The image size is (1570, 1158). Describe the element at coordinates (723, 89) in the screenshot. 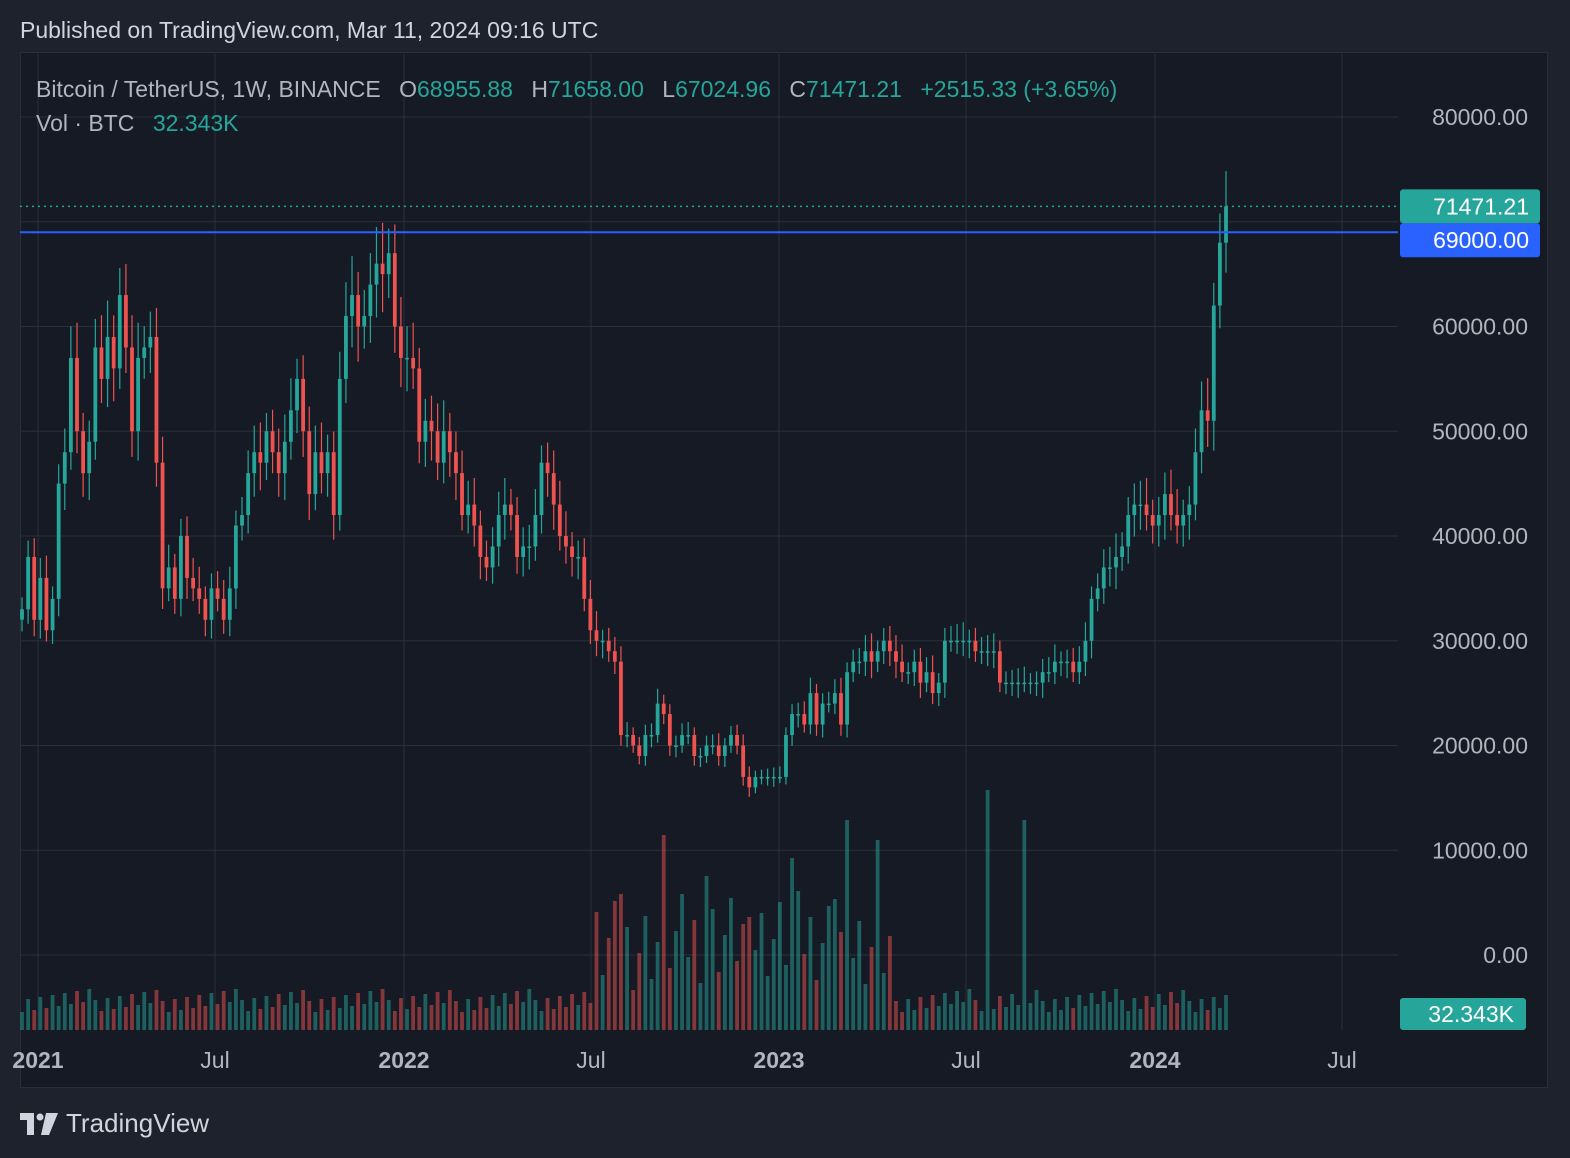

I see `low-value: 67024.96` at that location.